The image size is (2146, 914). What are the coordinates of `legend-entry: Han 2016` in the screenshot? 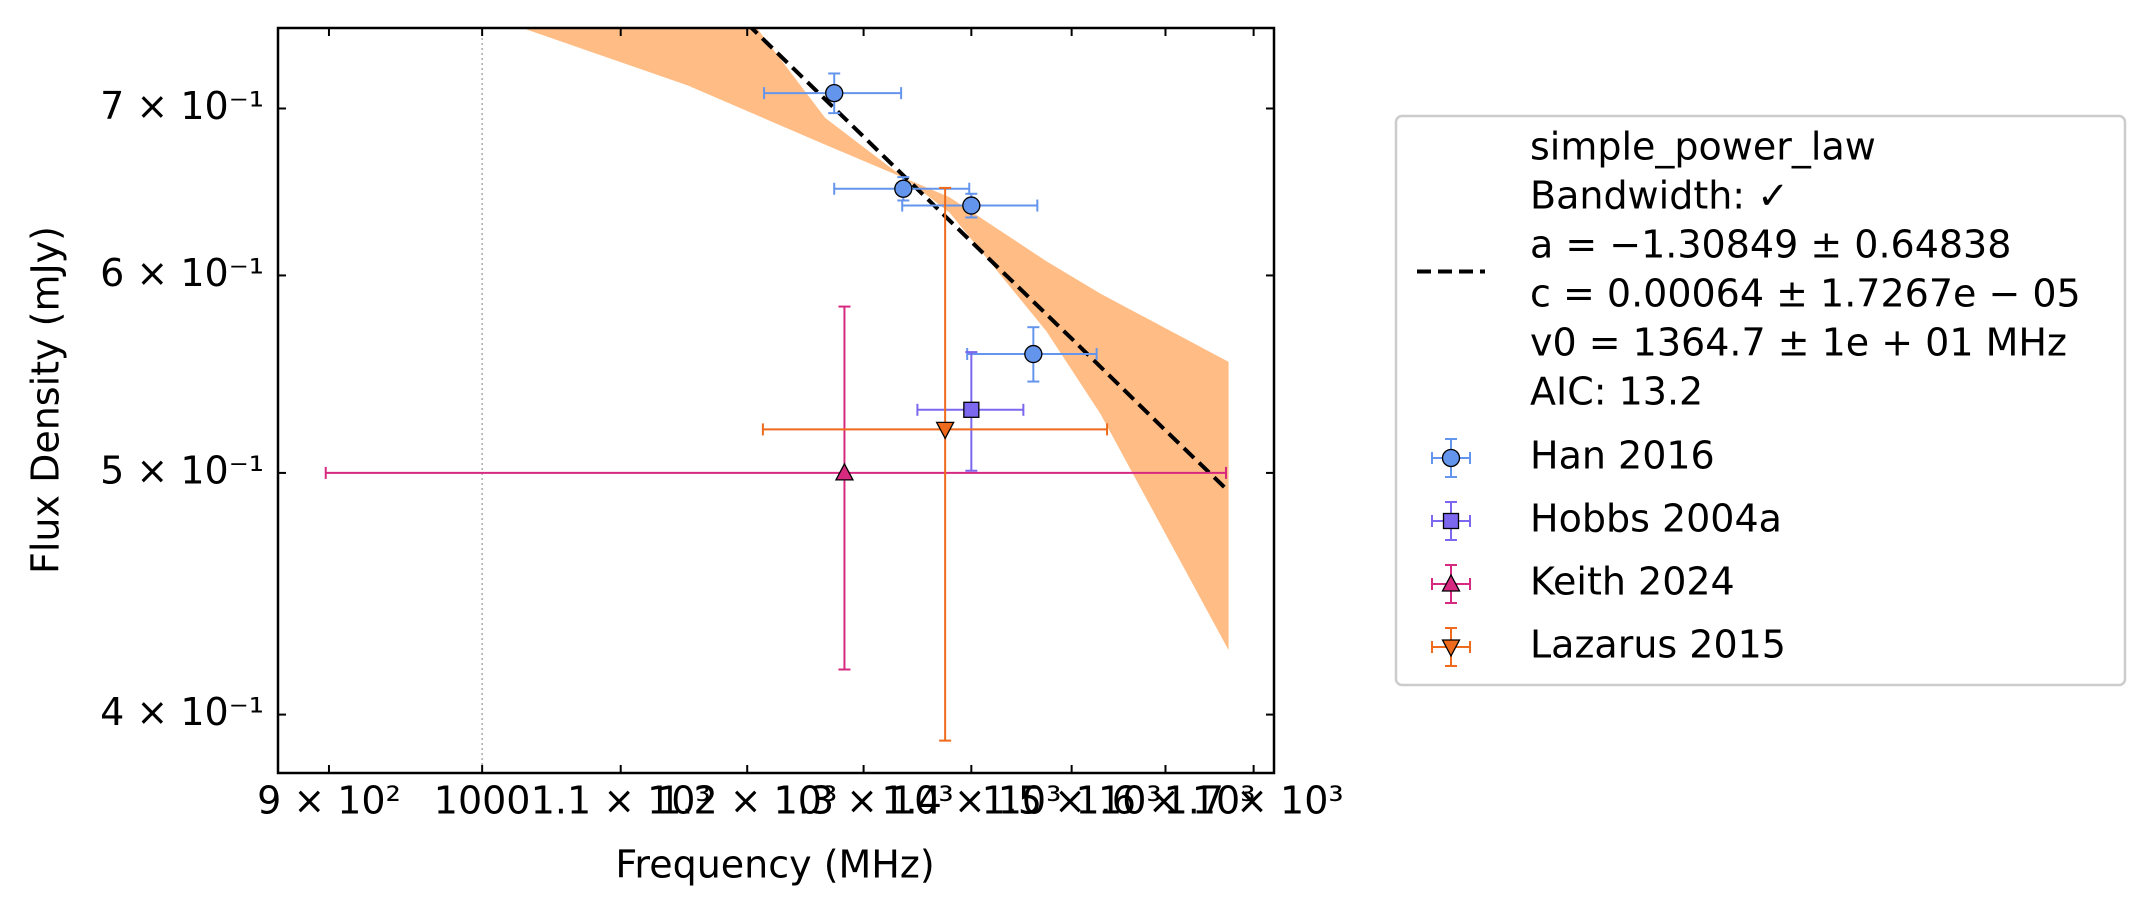 It's located at (1573, 456).